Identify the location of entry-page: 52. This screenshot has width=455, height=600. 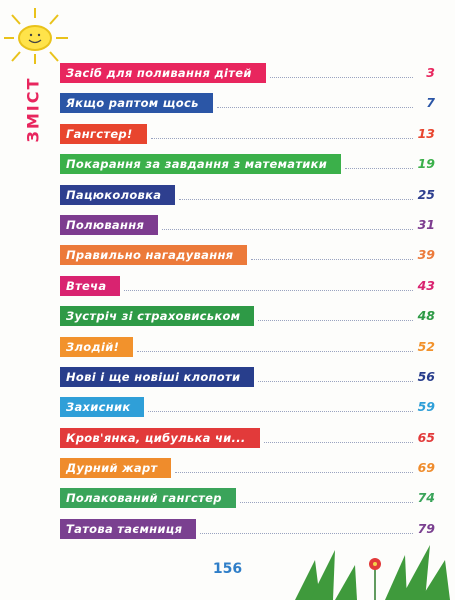
(426, 346).